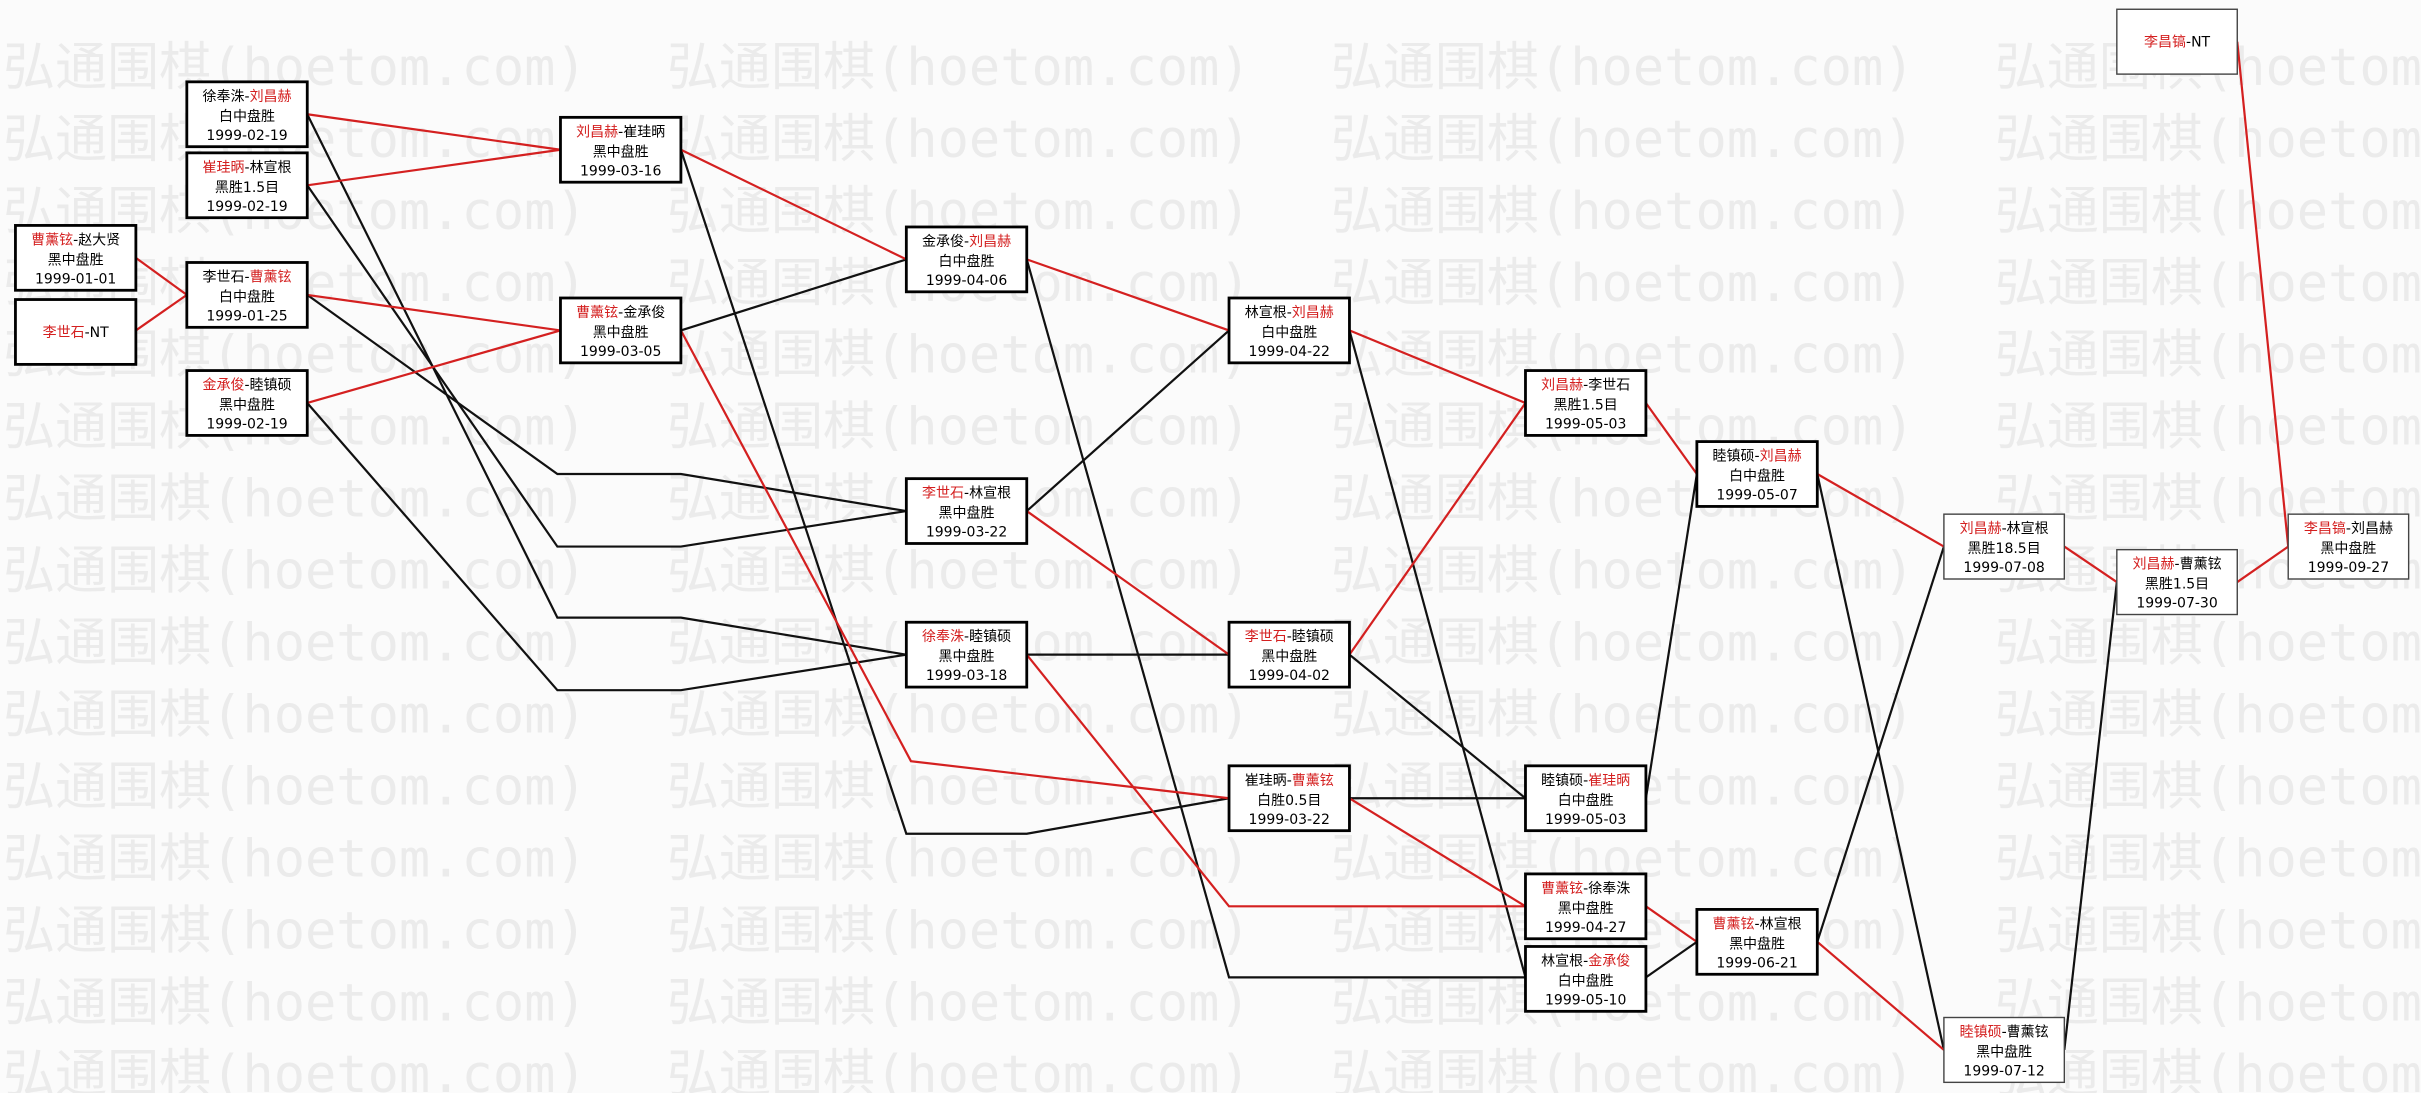 This screenshot has width=2421, height=1093. What do you see at coordinates (1266, 781) in the screenshot?
I see `player: 崔珪昞` at bounding box center [1266, 781].